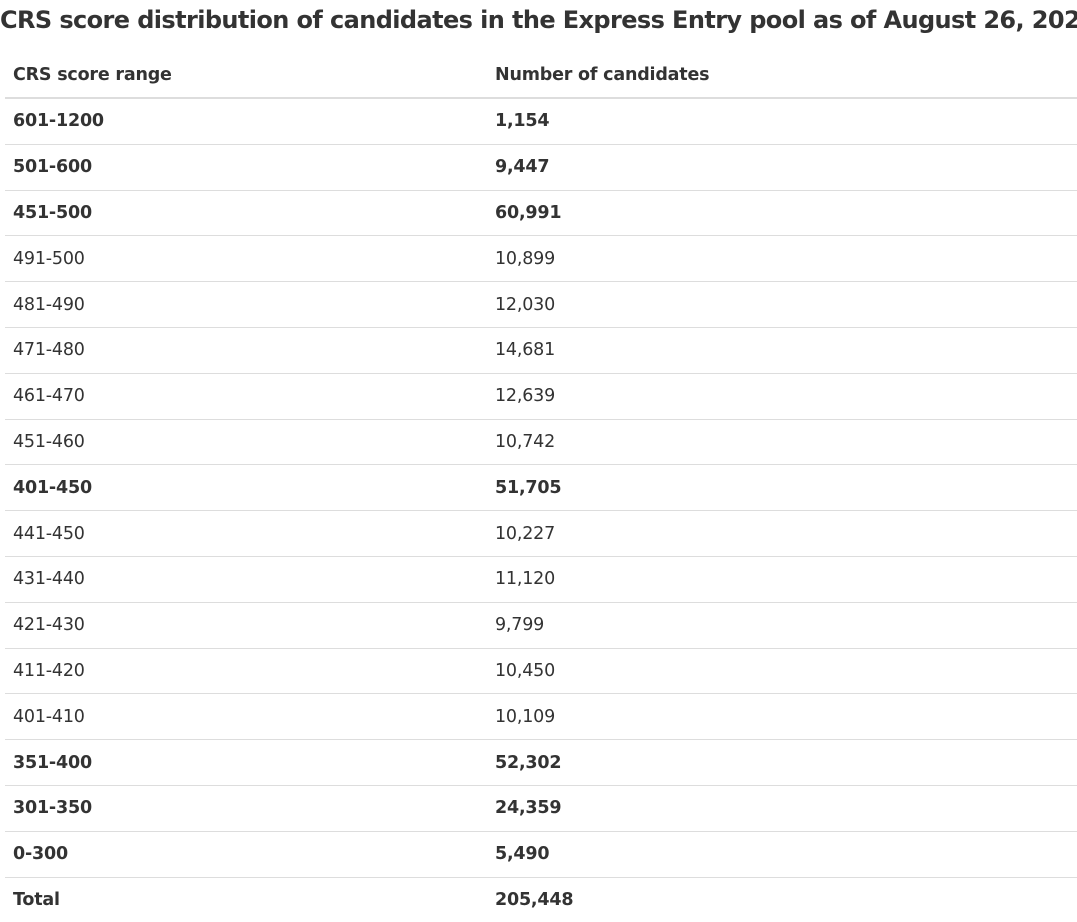  What do you see at coordinates (246, 167) in the screenshot?
I see `score-range-cell: 501-600` at bounding box center [246, 167].